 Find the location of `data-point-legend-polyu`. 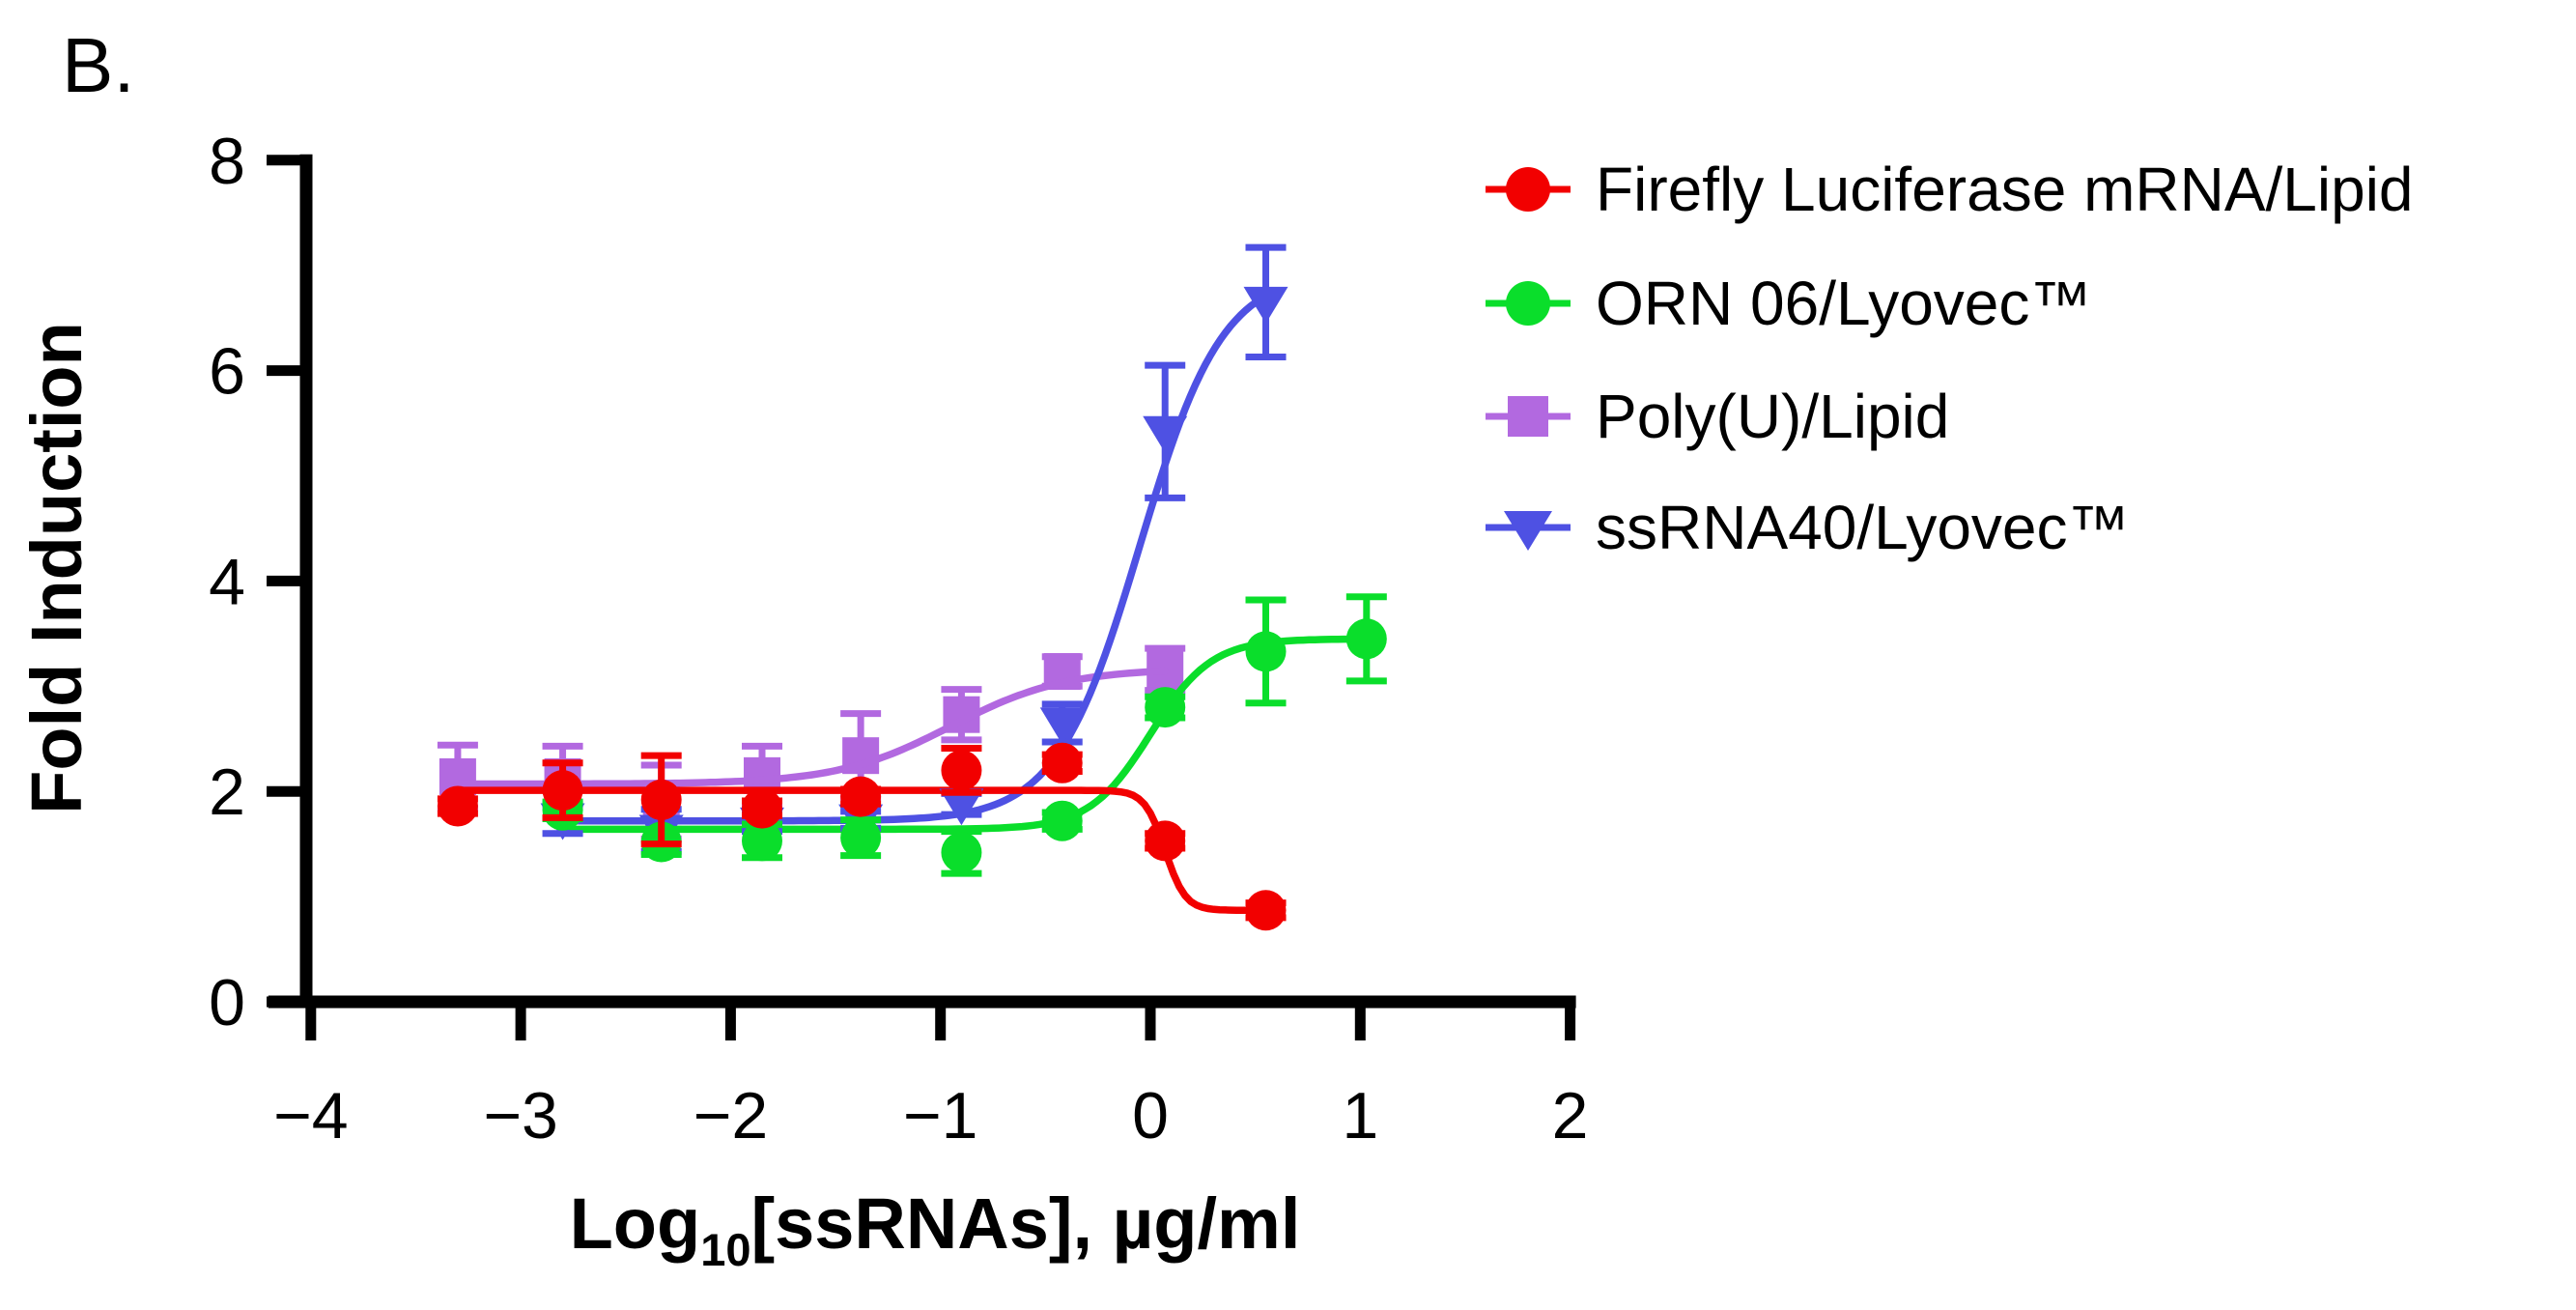

data-point-legend-polyu is located at coordinates (1528, 416).